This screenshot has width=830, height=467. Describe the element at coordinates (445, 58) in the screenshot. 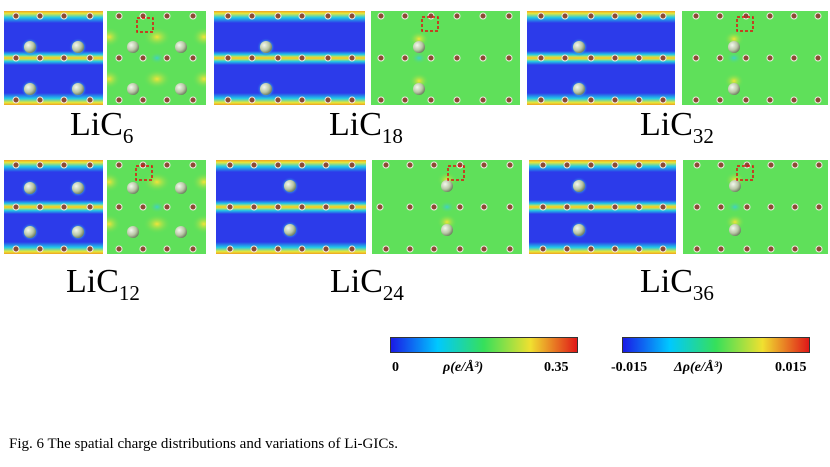

I see `difference-panel-lic18` at that location.